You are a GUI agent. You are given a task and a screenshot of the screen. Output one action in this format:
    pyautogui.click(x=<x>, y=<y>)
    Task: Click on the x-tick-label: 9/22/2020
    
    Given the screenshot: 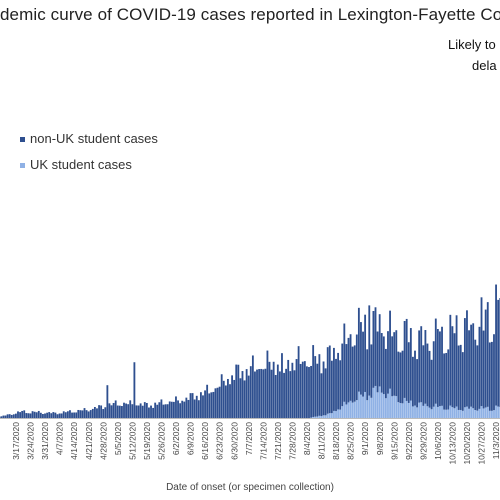 What is the action you would take?
    pyautogui.click(x=409, y=441)
    